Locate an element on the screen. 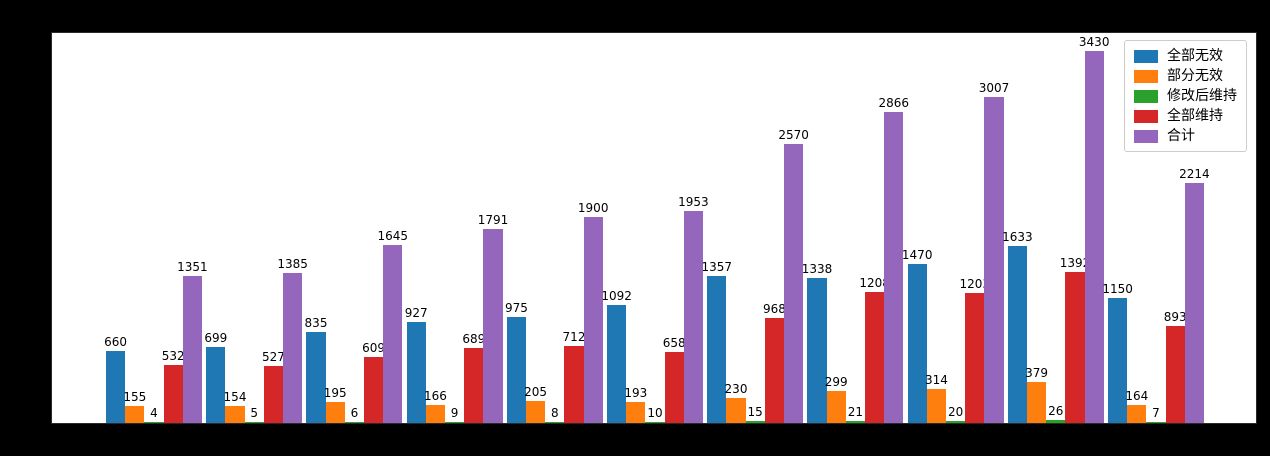  bar-value-label: 8 is located at coordinates (554, 413).